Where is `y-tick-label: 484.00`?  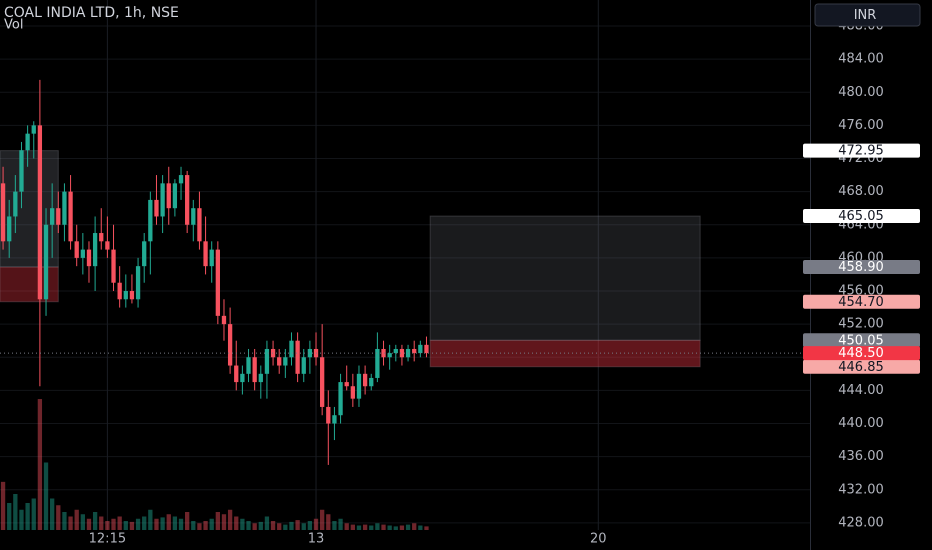 y-tick-label: 484.00 is located at coordinates (861, 59).